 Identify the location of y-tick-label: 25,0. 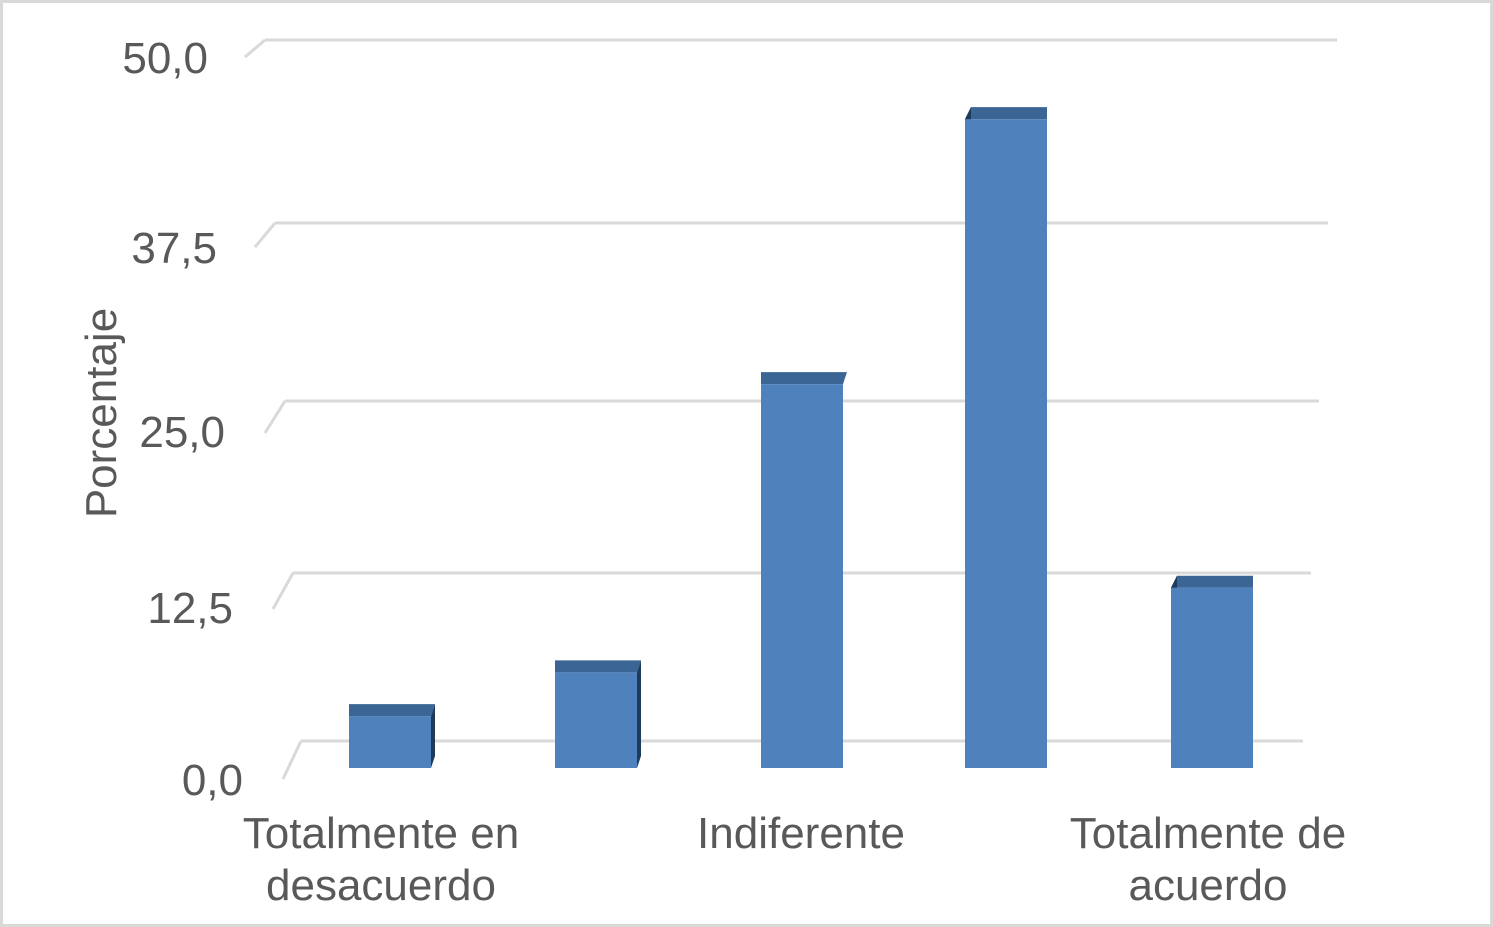
(182, 432).